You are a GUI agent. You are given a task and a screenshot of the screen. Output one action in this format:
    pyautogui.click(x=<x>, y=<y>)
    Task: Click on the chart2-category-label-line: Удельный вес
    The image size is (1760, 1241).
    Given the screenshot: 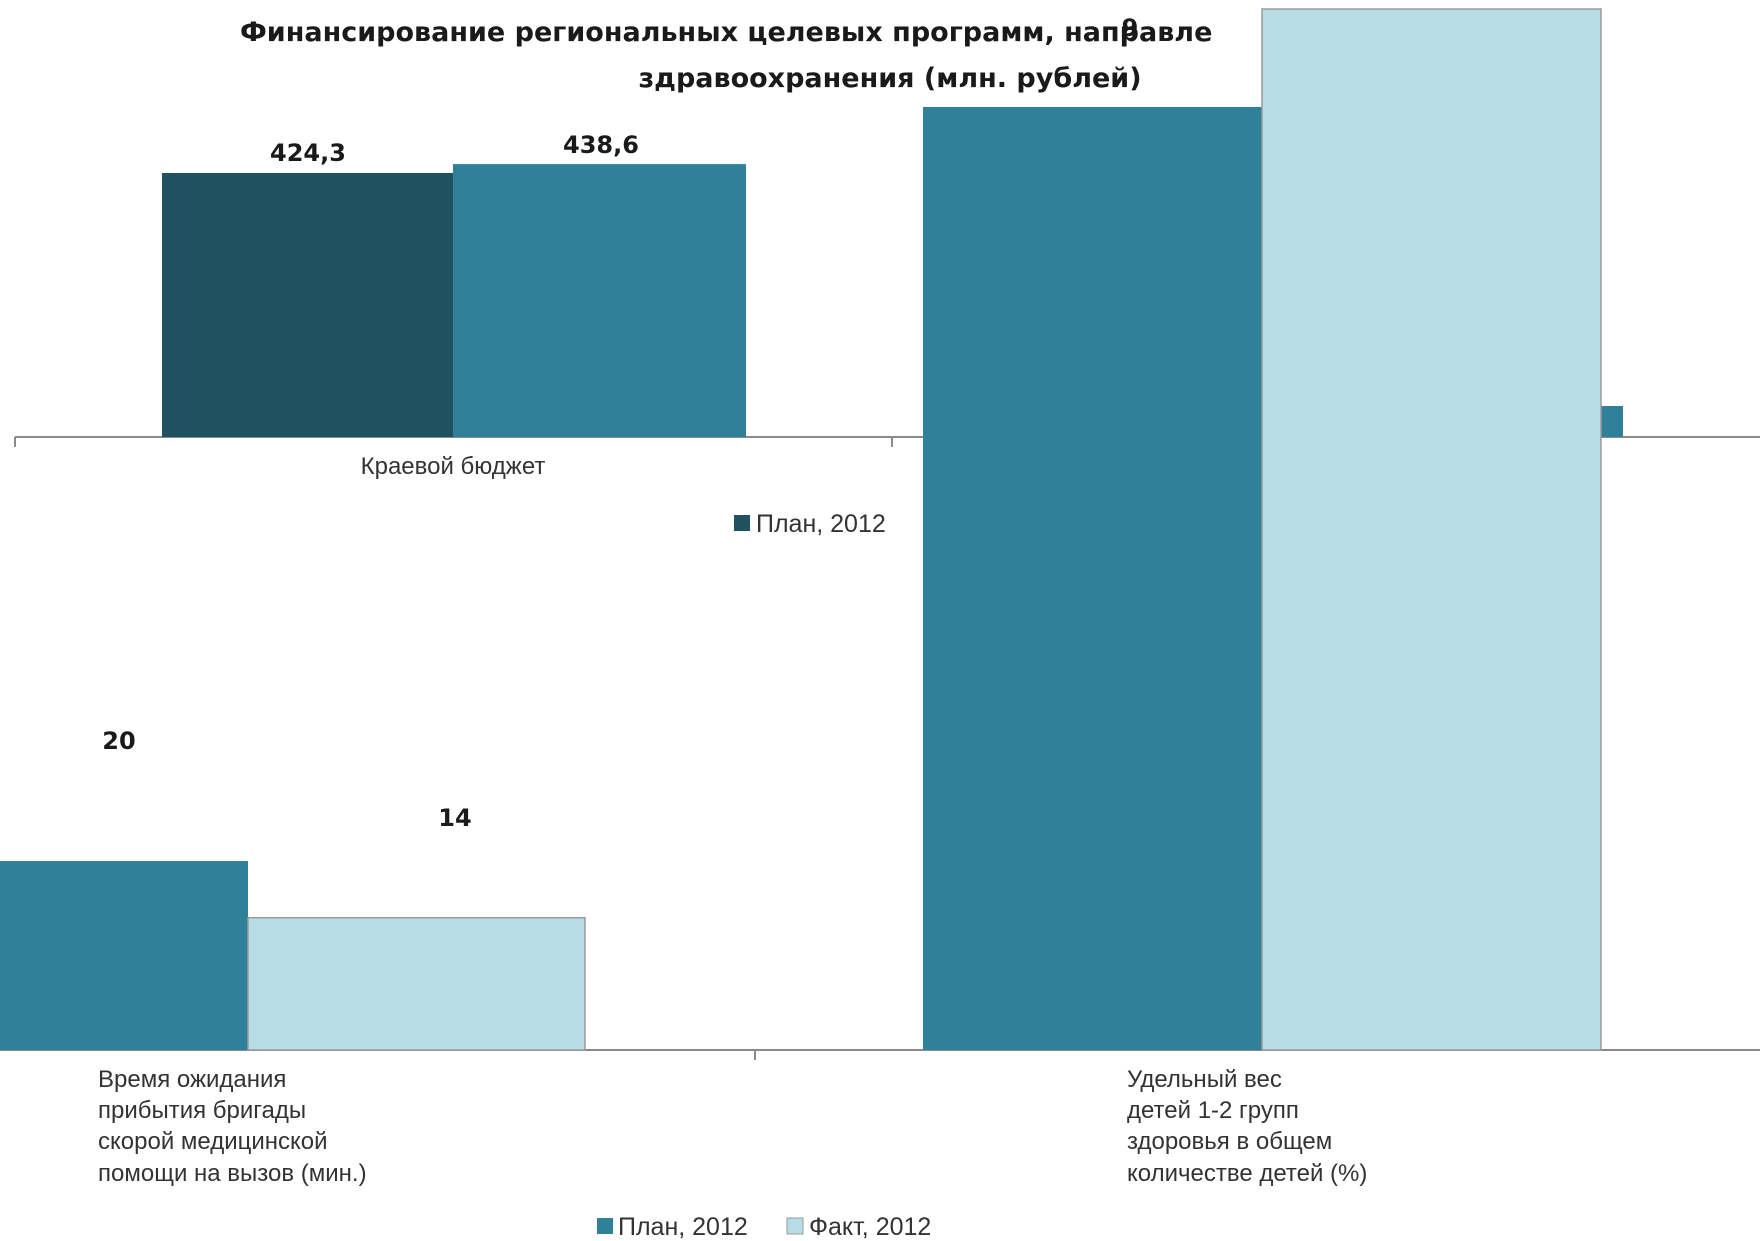 What is the action you would take?
    pyautogui.click(x=1204, y=1079)
    